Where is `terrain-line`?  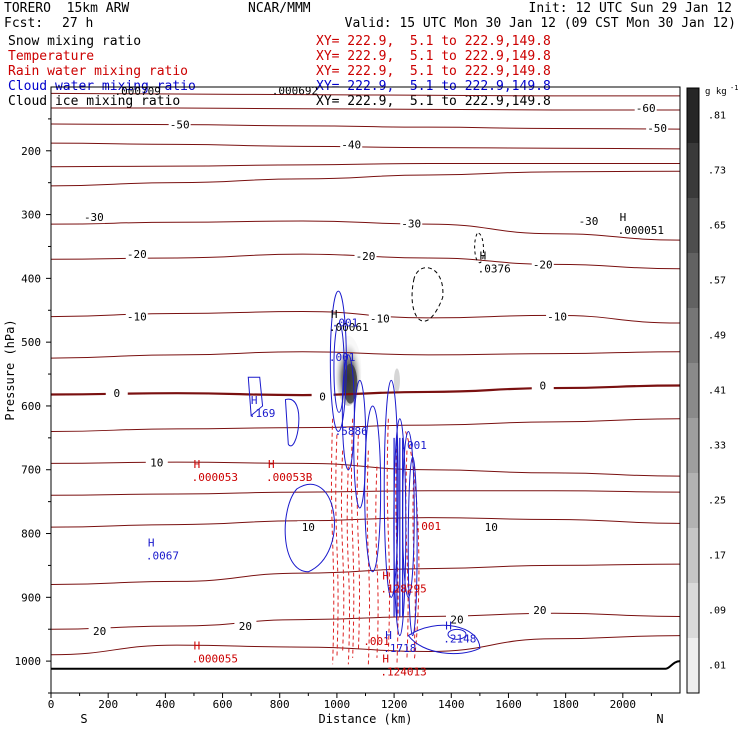 terrain-line is located at coordinates (365, 665).